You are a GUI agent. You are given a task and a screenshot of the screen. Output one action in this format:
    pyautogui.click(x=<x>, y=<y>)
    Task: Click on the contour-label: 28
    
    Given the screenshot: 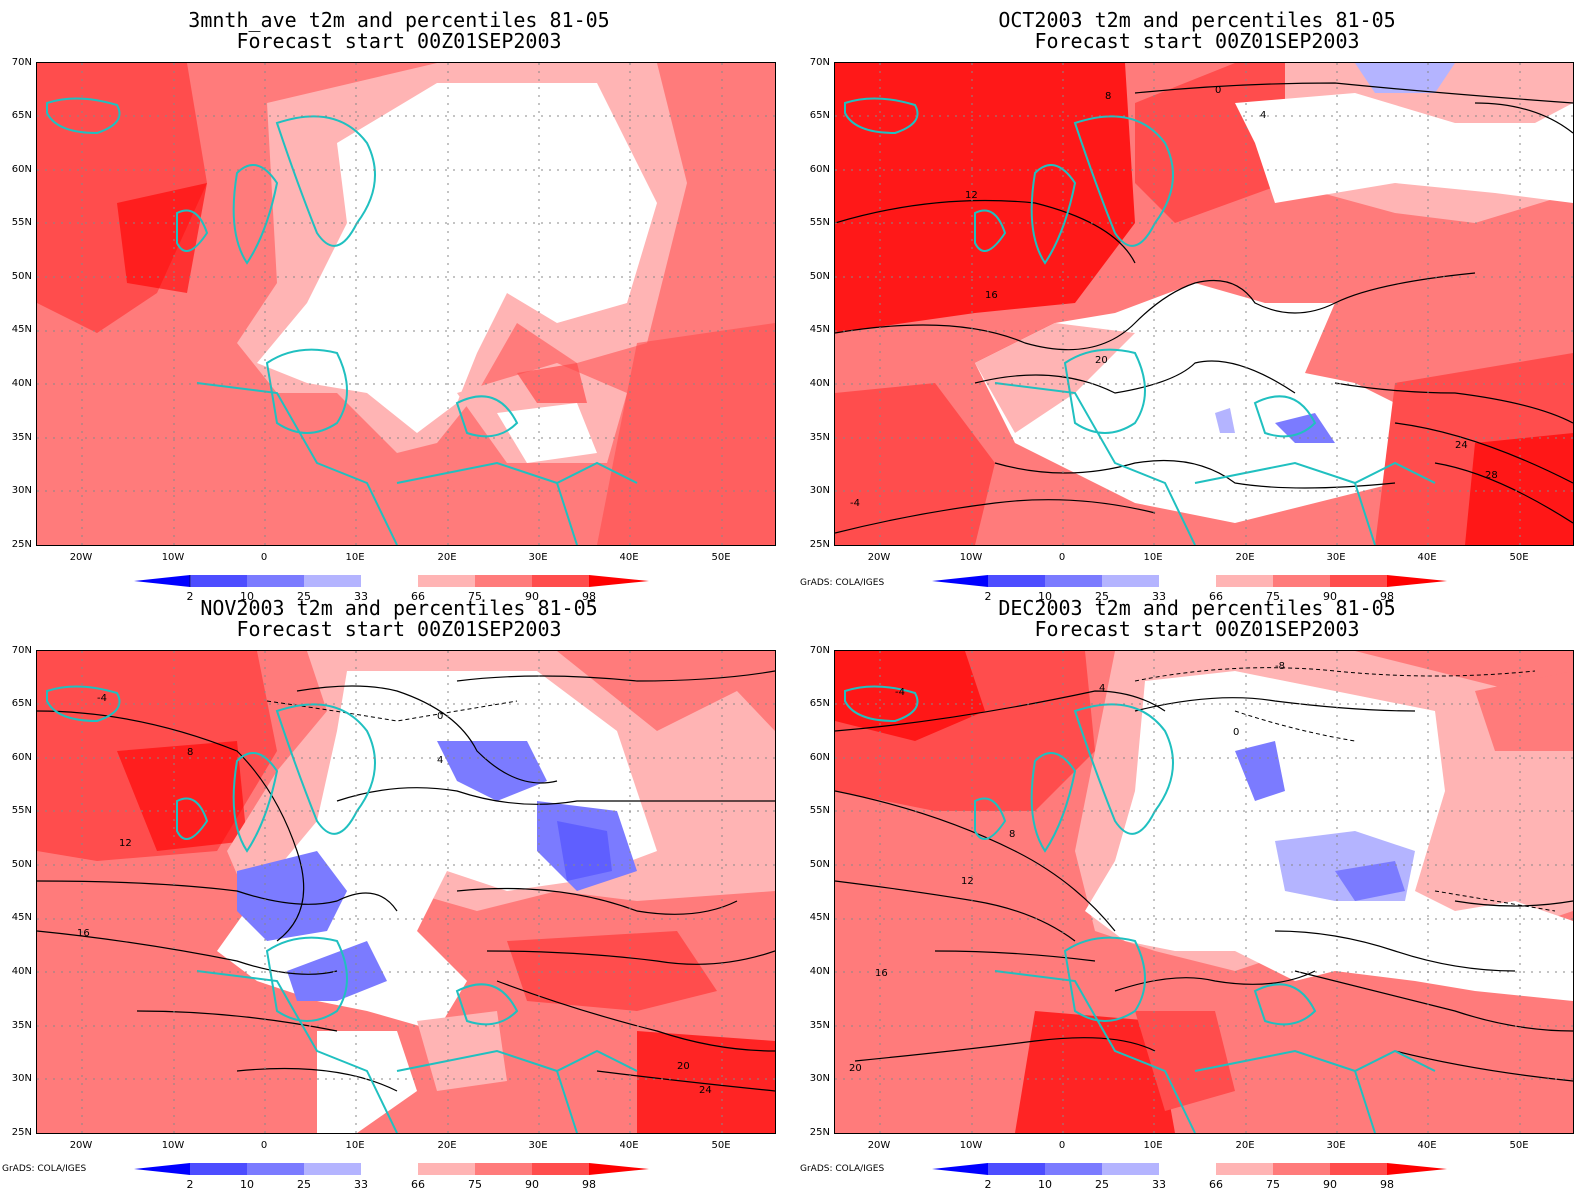 What is the action you would take?
    pyautogui.click(x=1491, y=475)
    